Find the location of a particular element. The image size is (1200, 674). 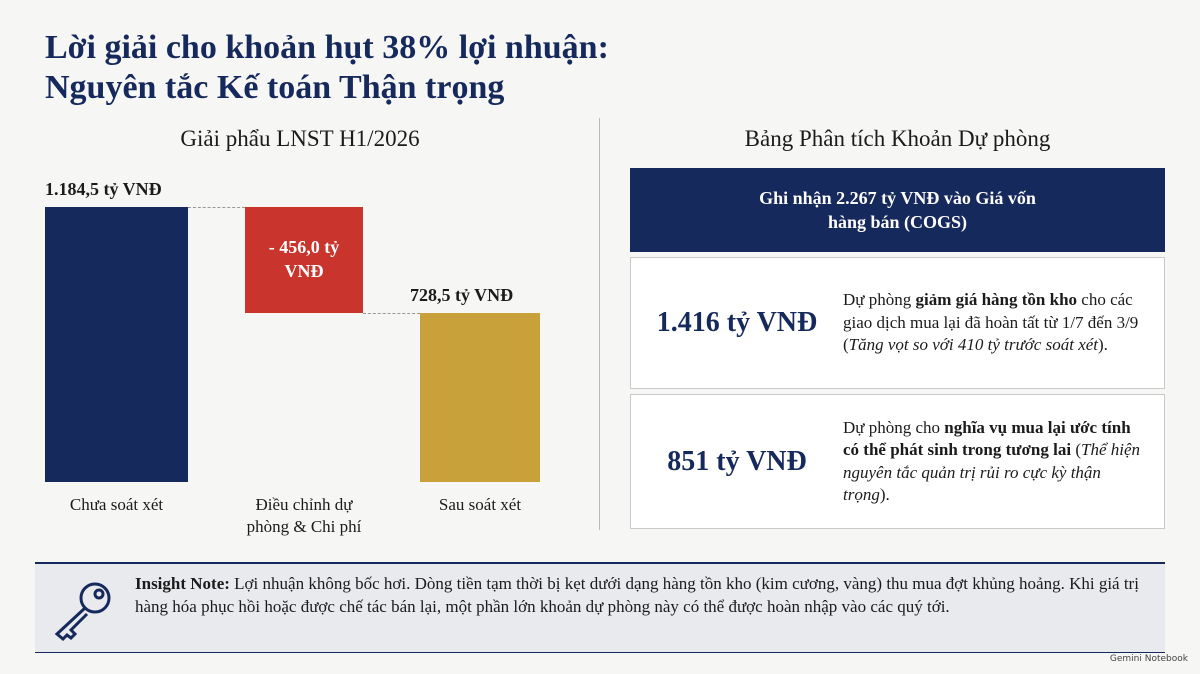

text-segment: giảm giá hàng tồn kho is located at coordinates (996, 300).